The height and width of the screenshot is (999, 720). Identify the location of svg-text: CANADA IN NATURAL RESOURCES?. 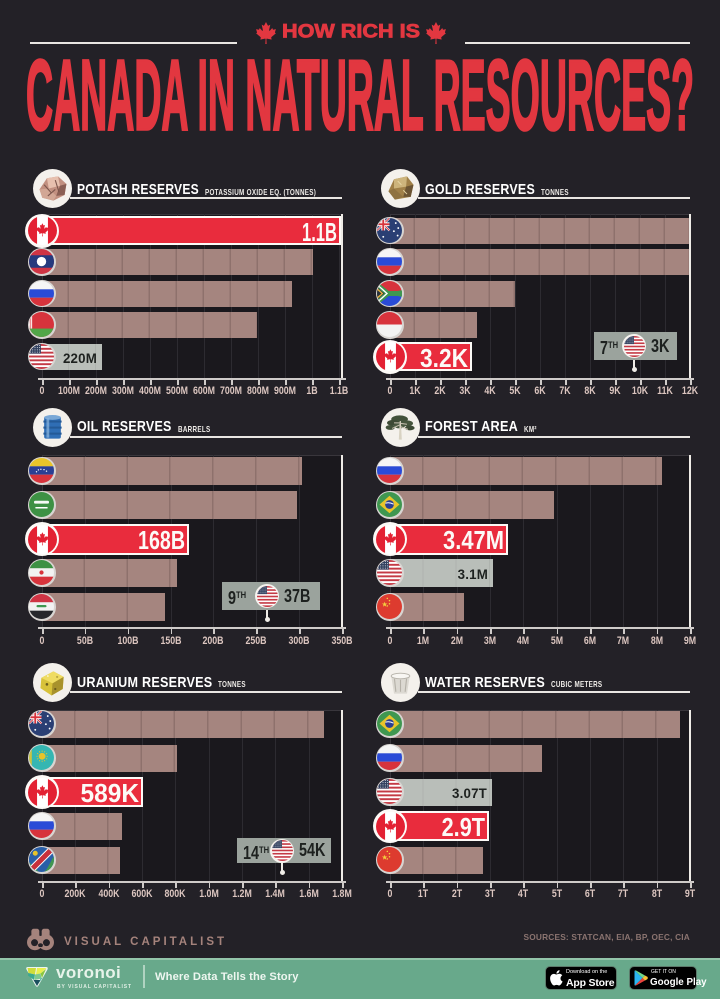
(360, 93).